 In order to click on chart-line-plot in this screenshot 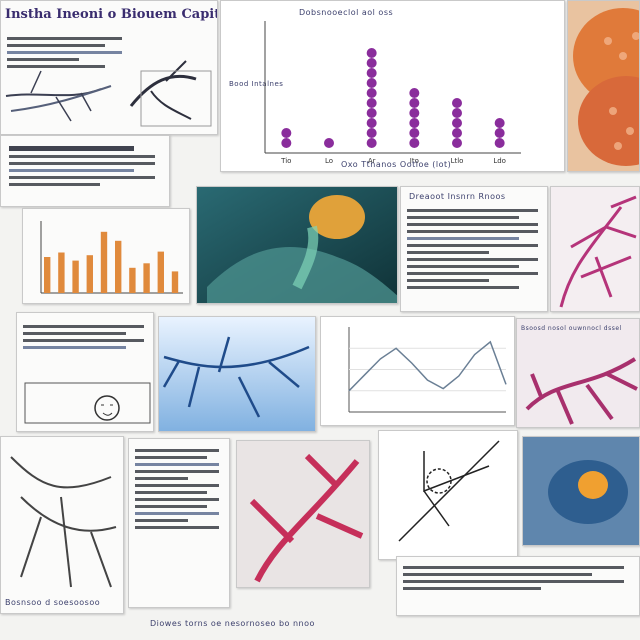, I will do `click(417, 371)`.